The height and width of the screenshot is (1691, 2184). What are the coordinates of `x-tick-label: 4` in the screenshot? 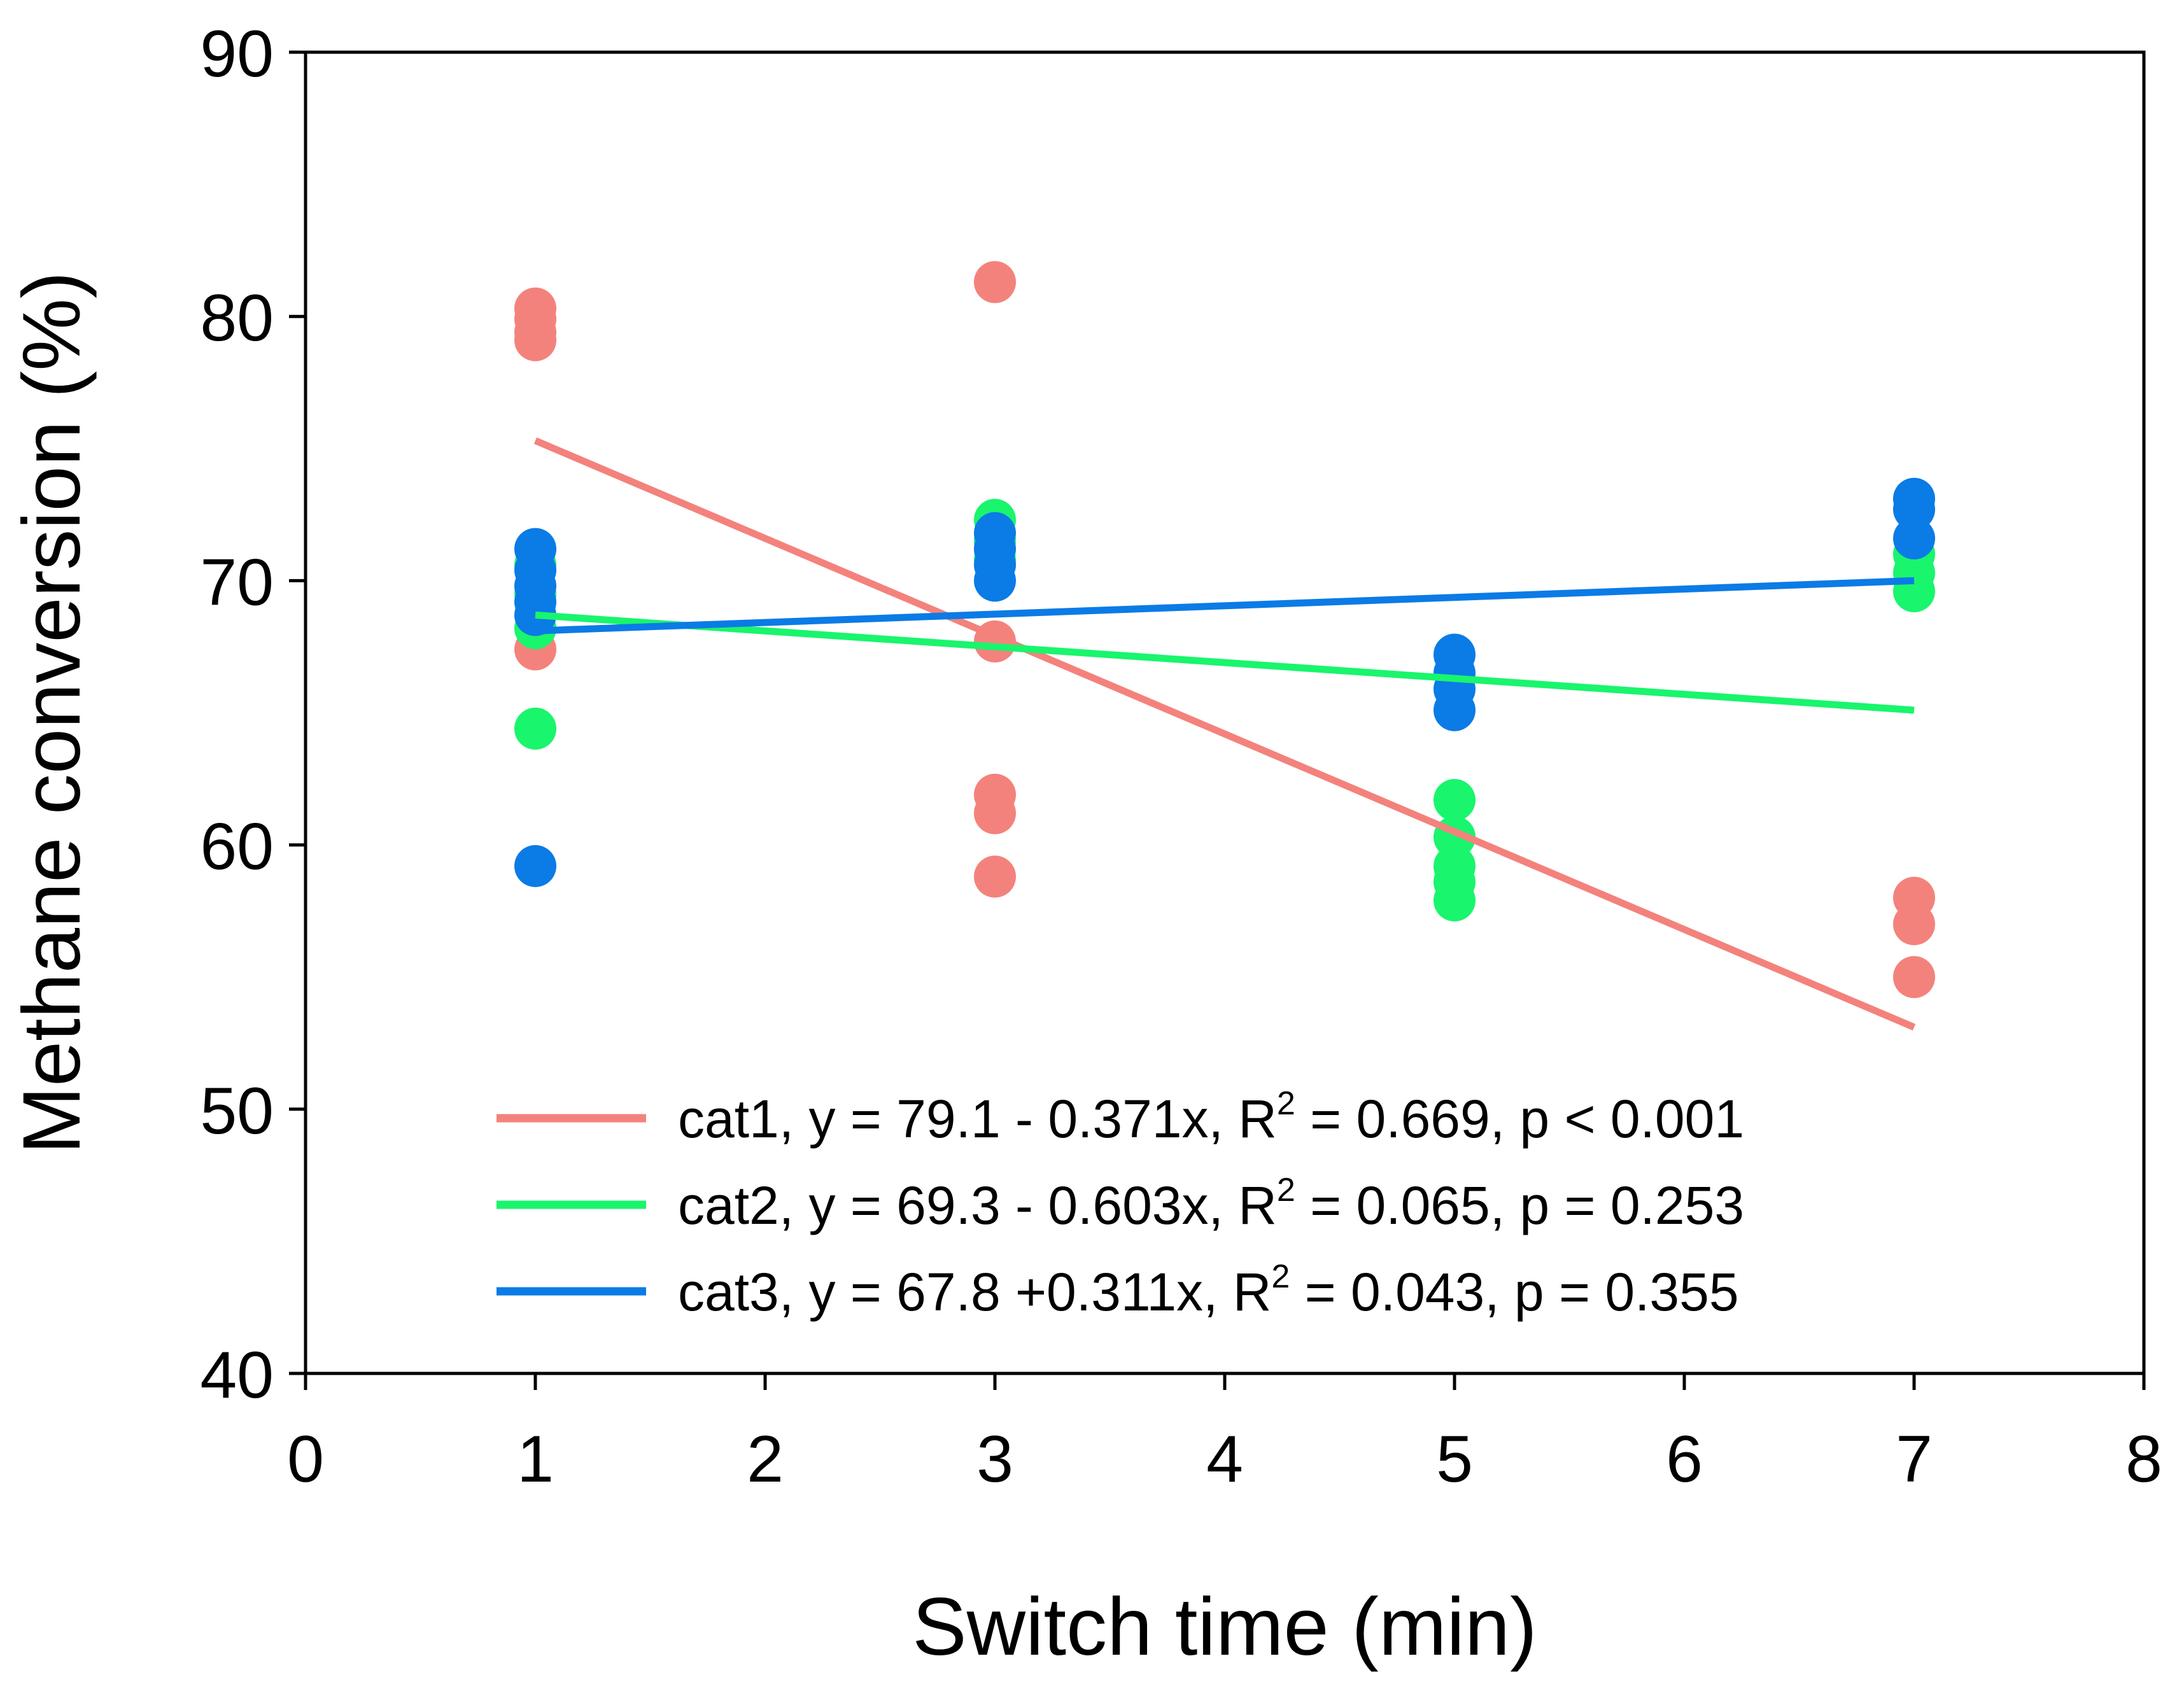 It's located at (1224, 1459).